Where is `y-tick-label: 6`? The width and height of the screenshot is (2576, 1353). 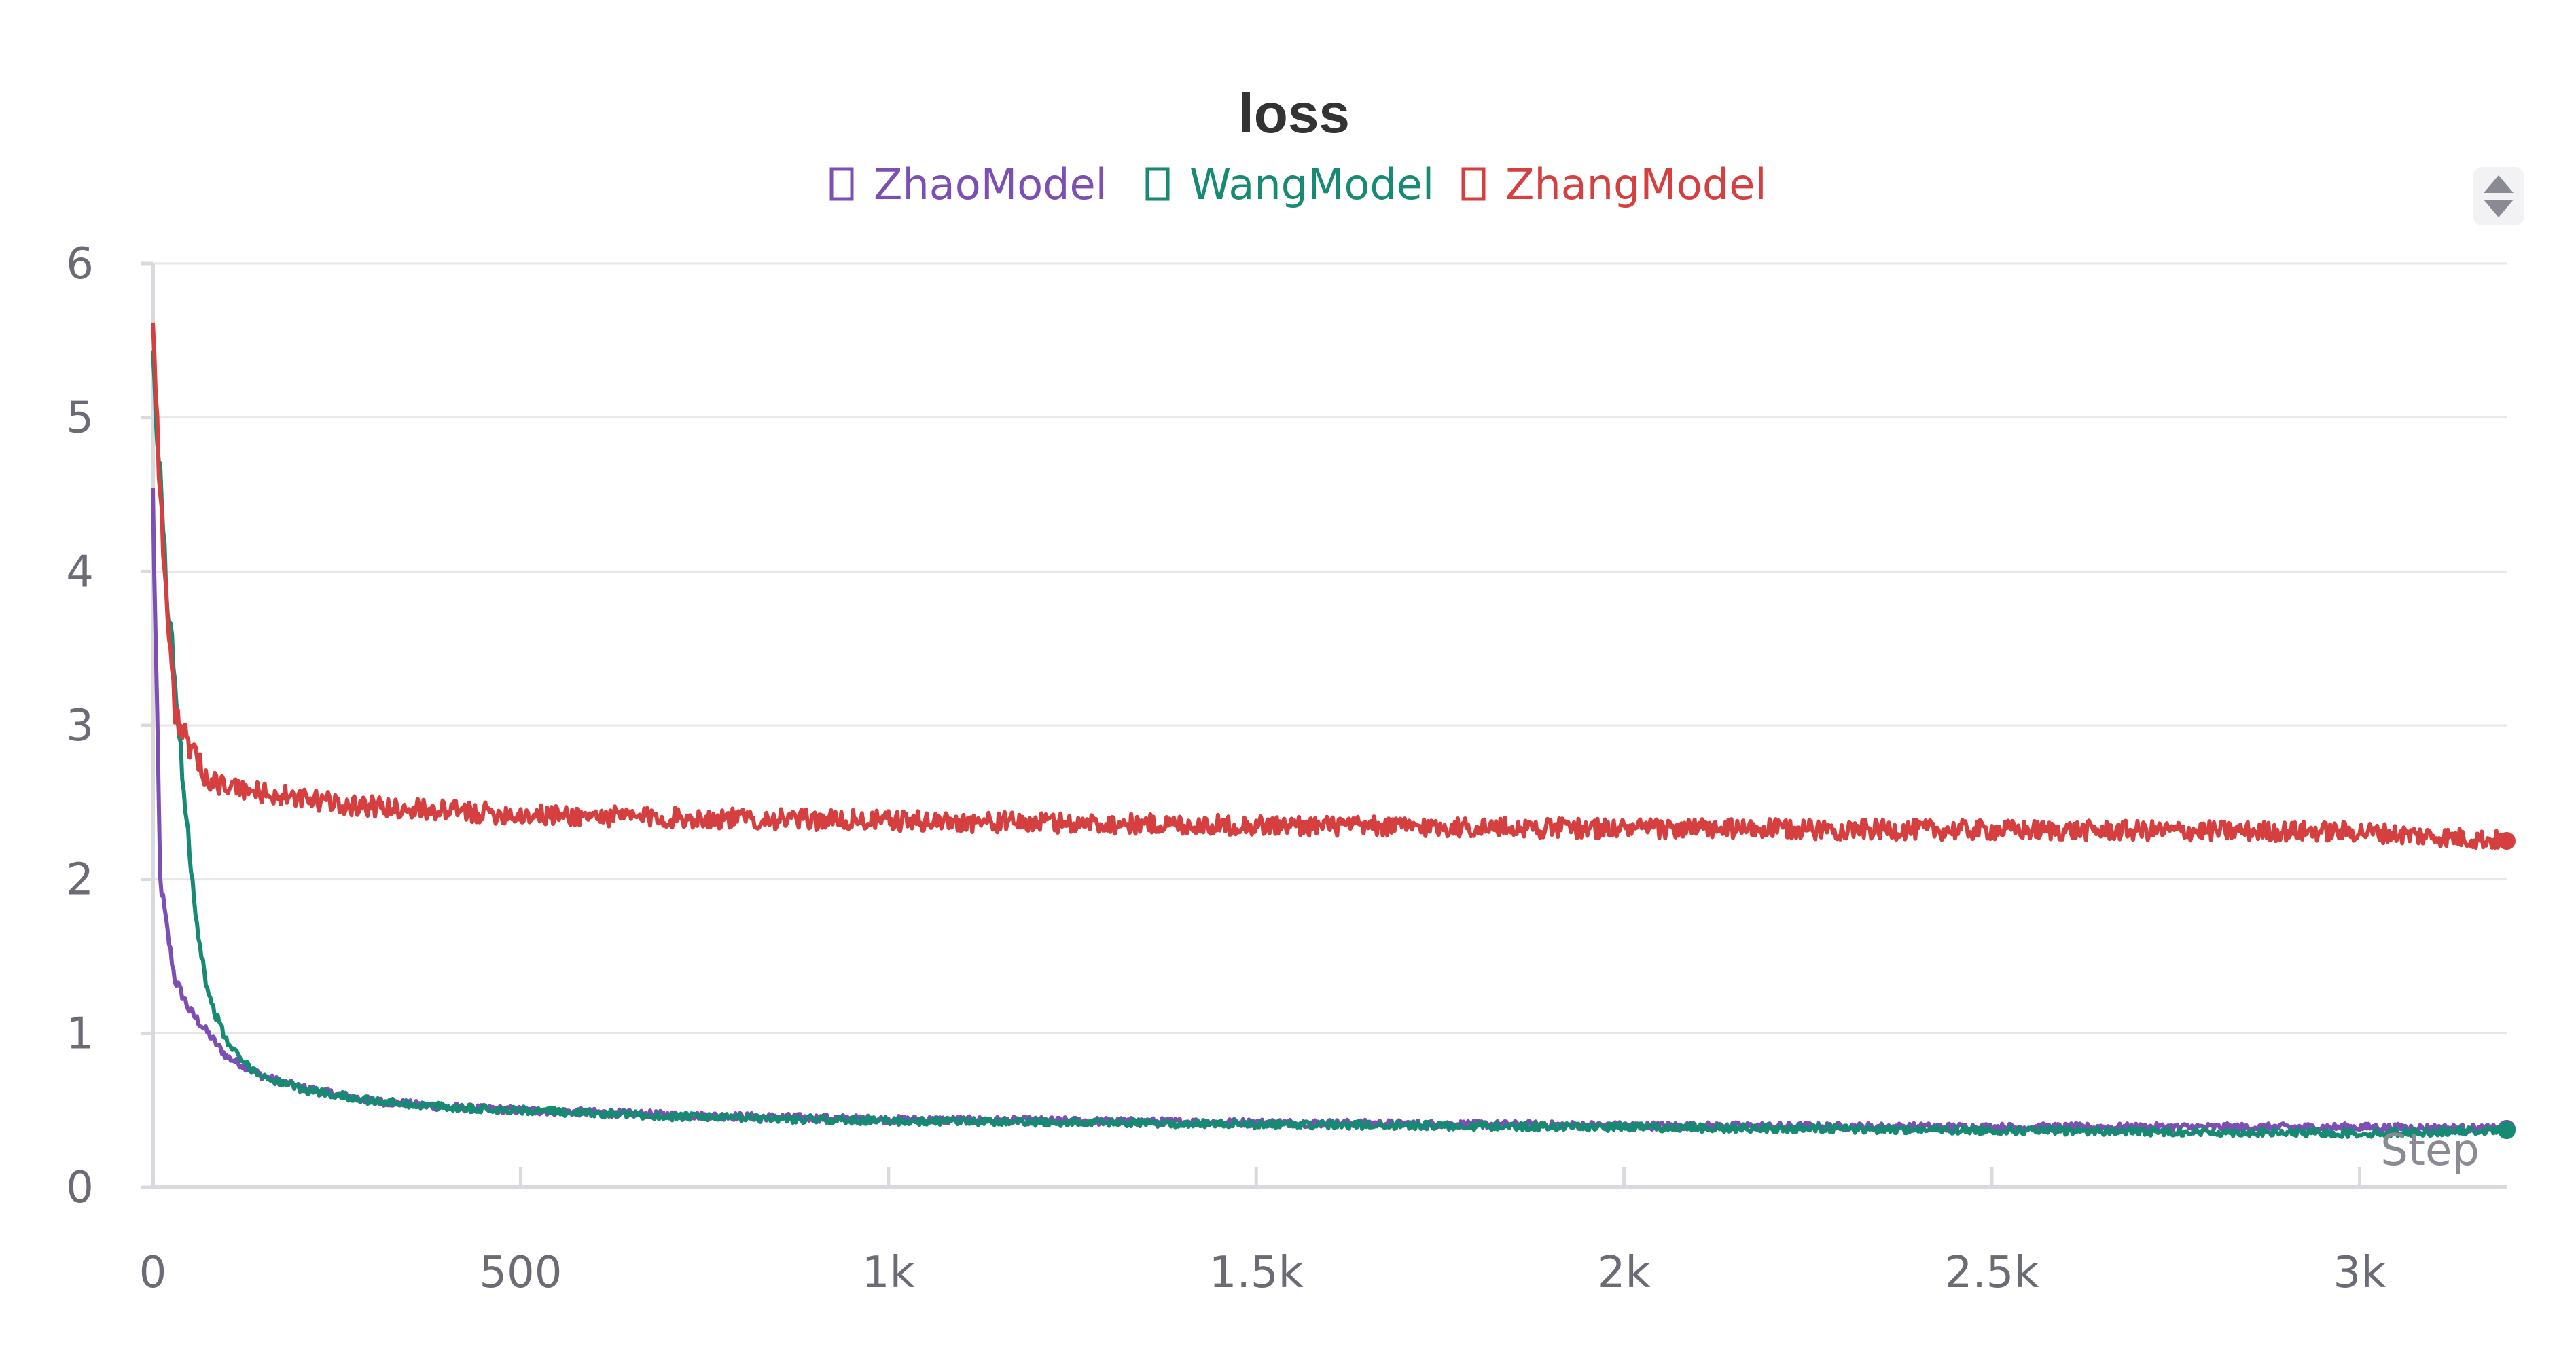
y-tick-label: 6 is located at coordinates (80, 264).